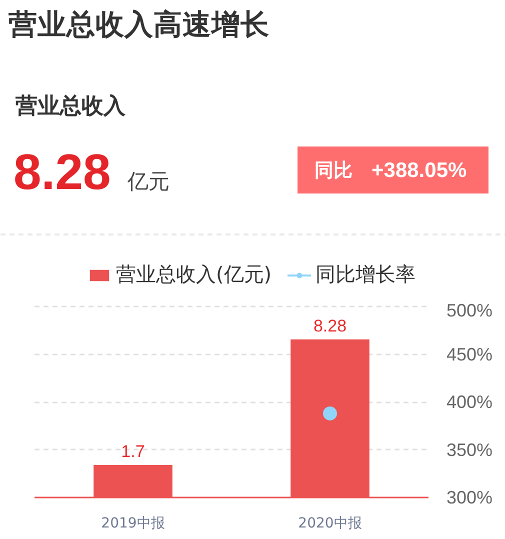 Image resolution: width=505 pixels, height=539 pixels. Describe the element at coordinates (70, 106) in the screenshot. I see `text: 营业总收入` at that location.